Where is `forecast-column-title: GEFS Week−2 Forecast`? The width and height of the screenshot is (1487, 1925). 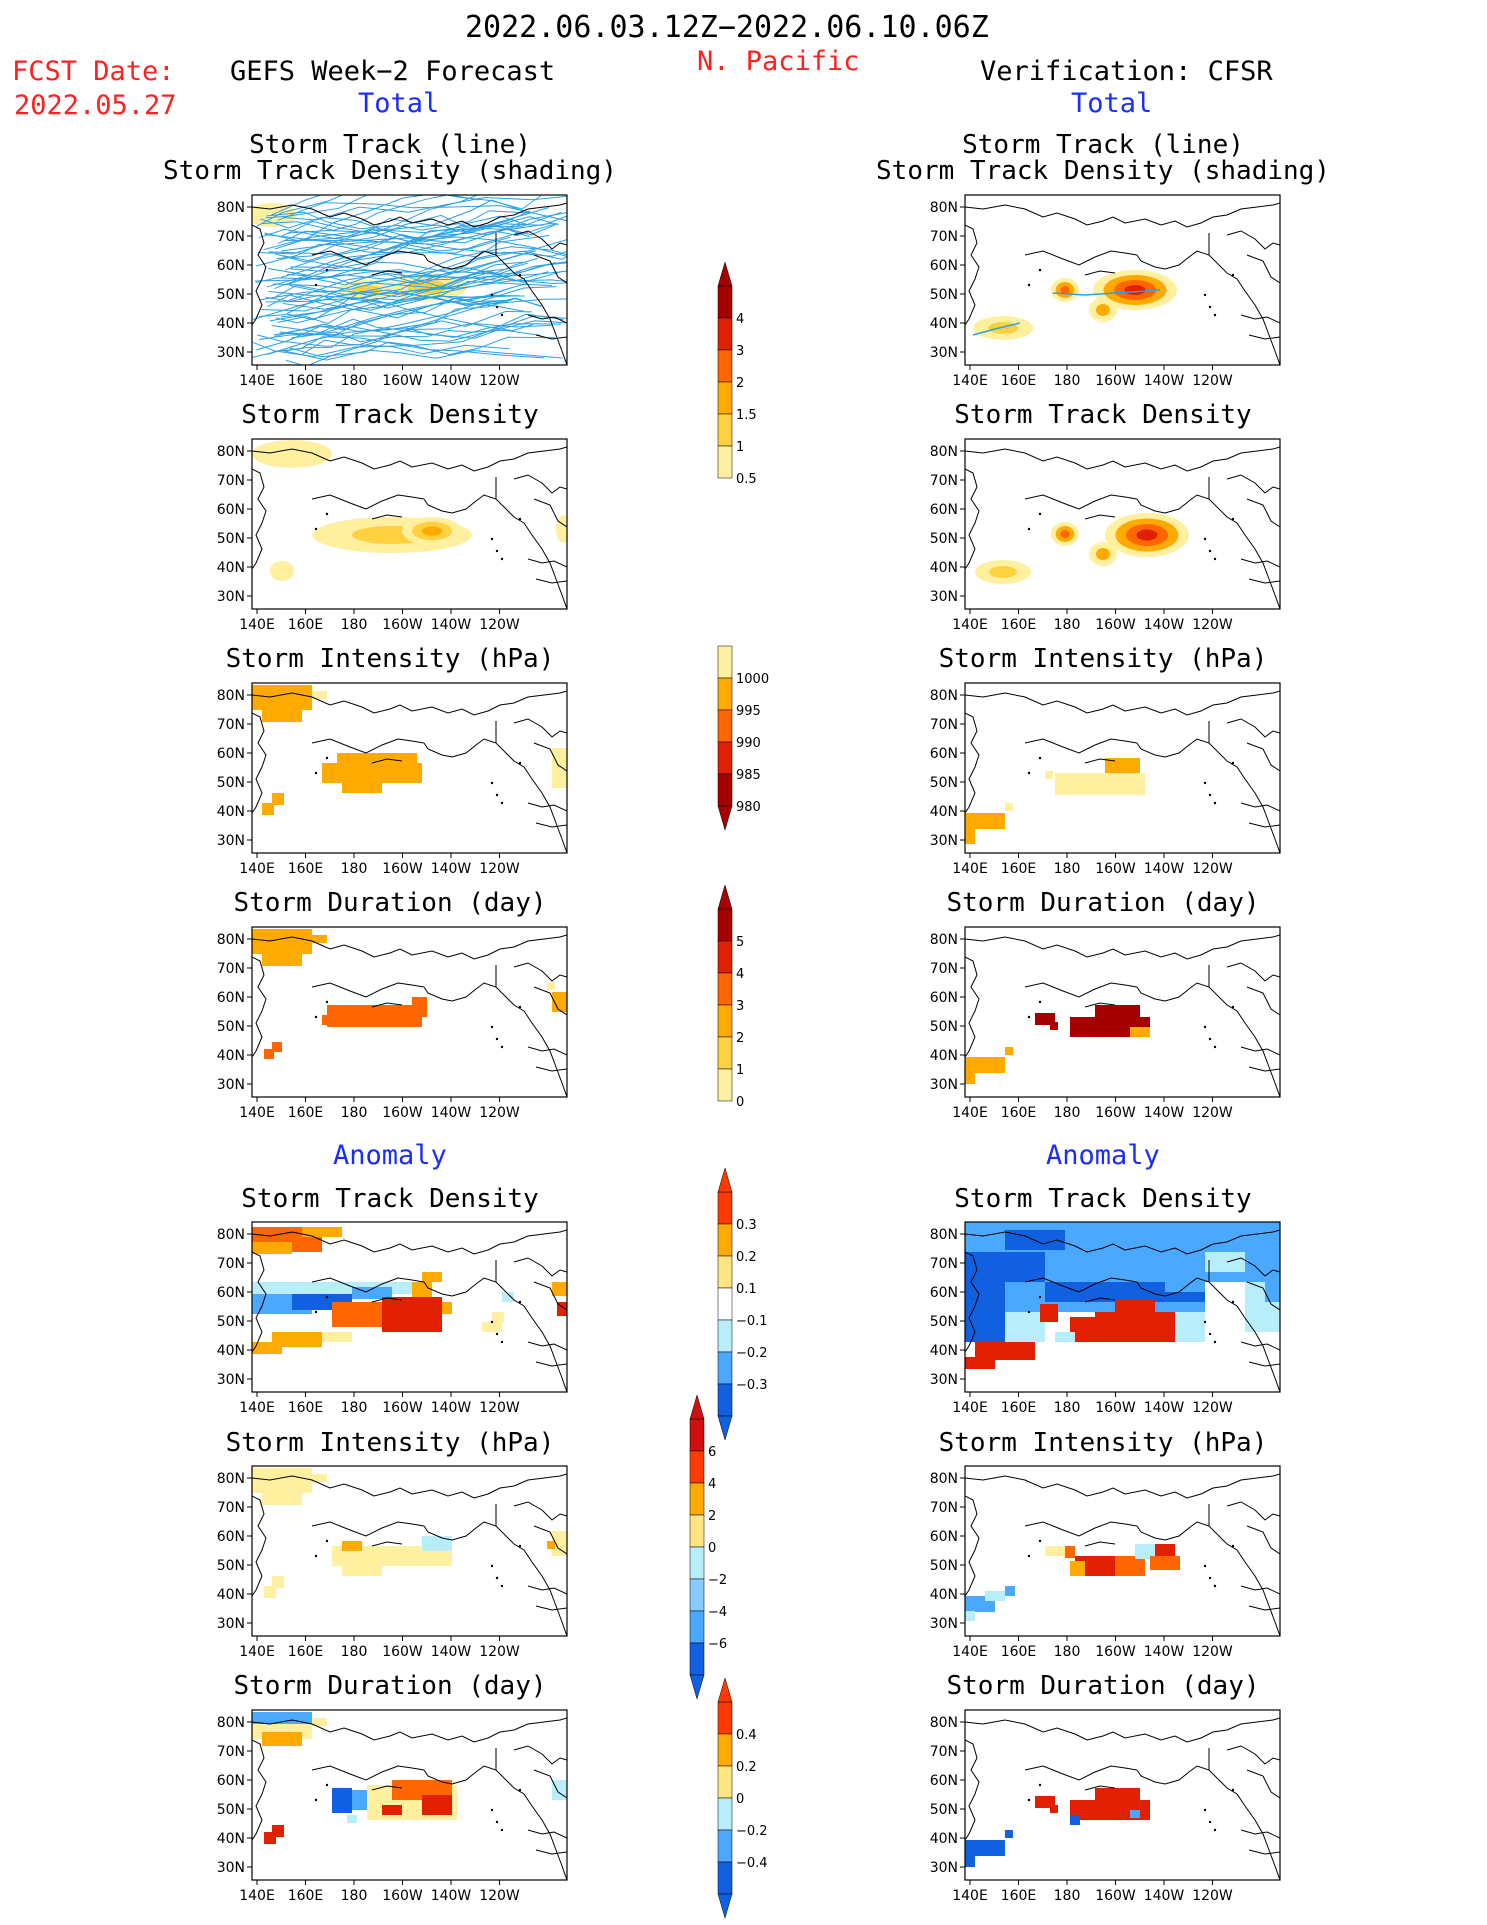
forecast-column-title: GEFS Week−2 Forecast is located at coordinates (393, 71).